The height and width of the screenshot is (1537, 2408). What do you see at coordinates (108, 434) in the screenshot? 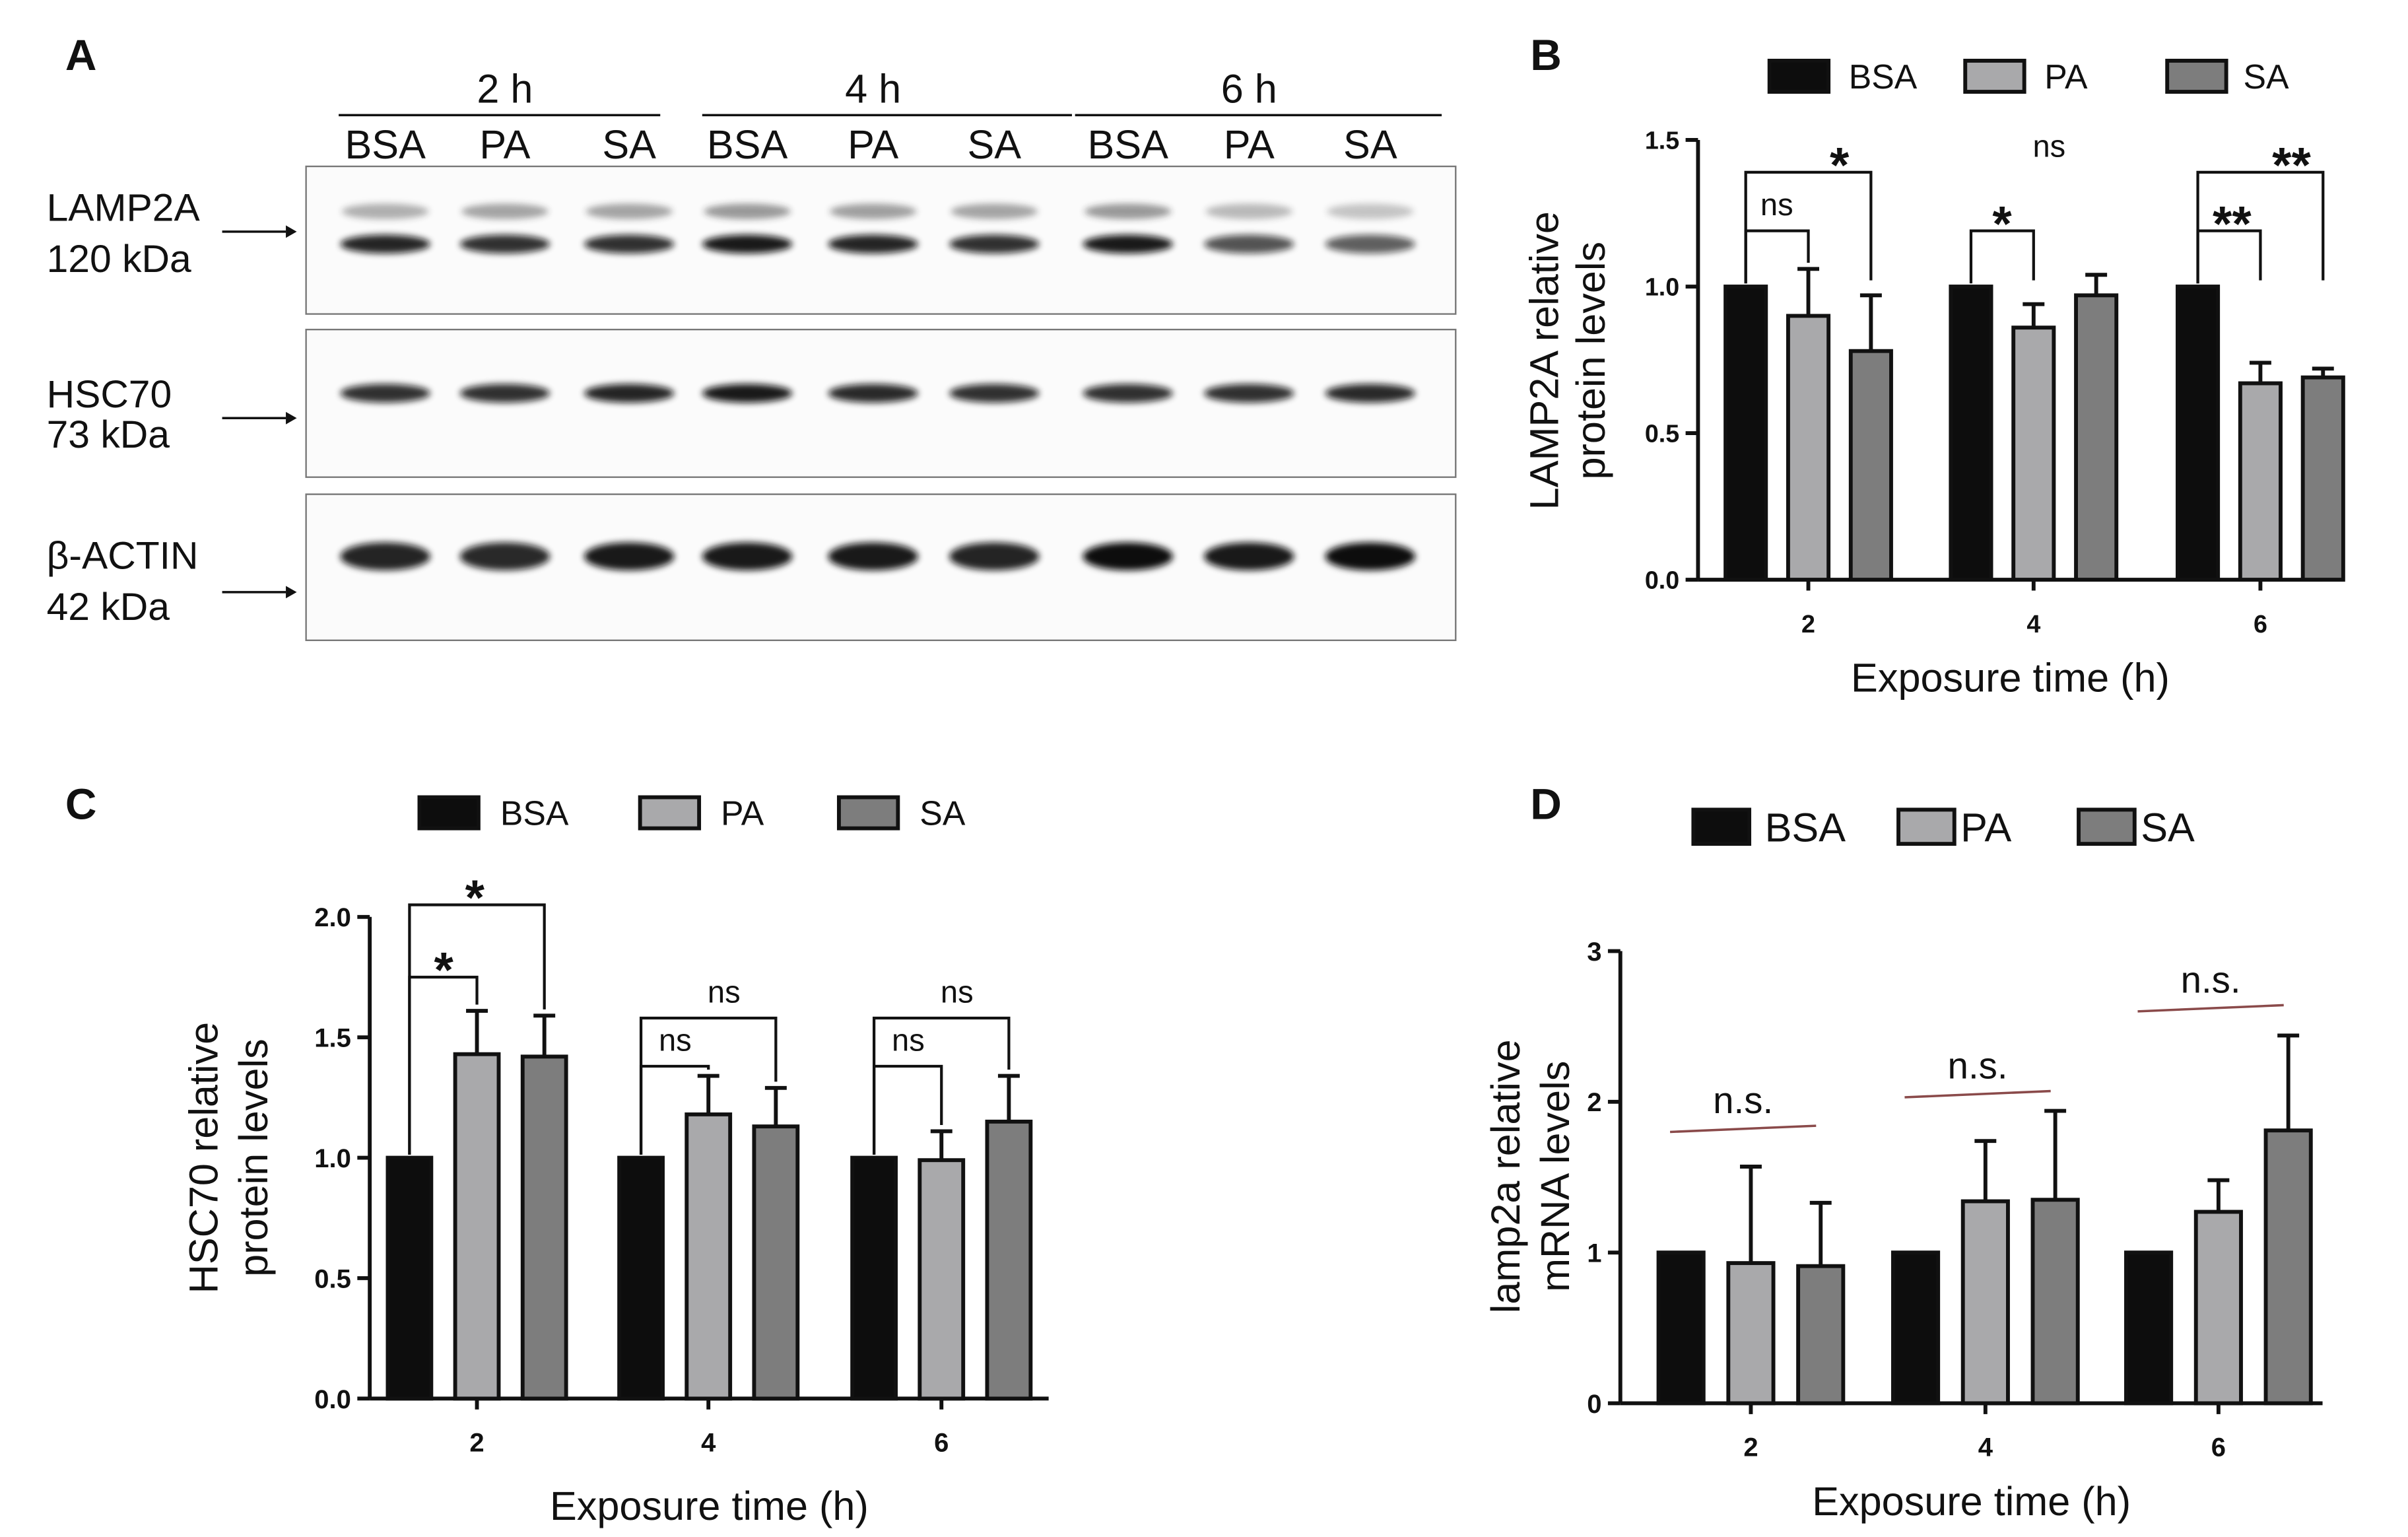
I see `molecular-weight: 73 kDa` at bounding box center [108, 434].